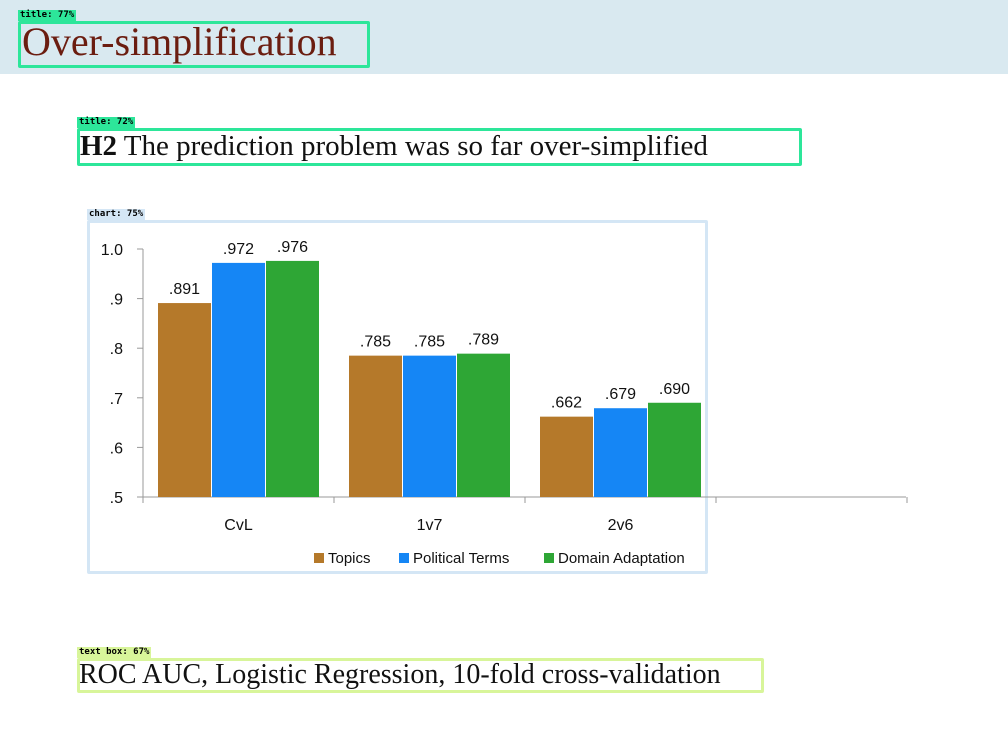  I want to click on header-band, so click(504, 37).